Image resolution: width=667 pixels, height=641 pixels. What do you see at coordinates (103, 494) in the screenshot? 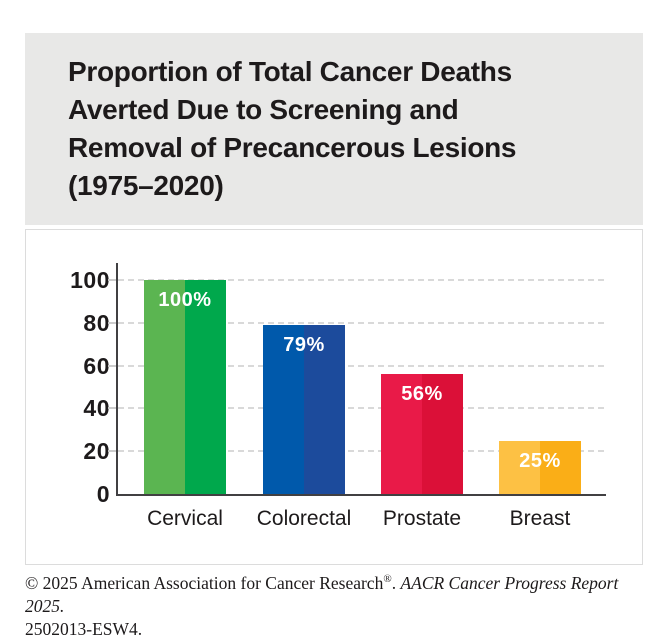
I see `y-tick-label-0: 0` at bounding box center [103, 494].